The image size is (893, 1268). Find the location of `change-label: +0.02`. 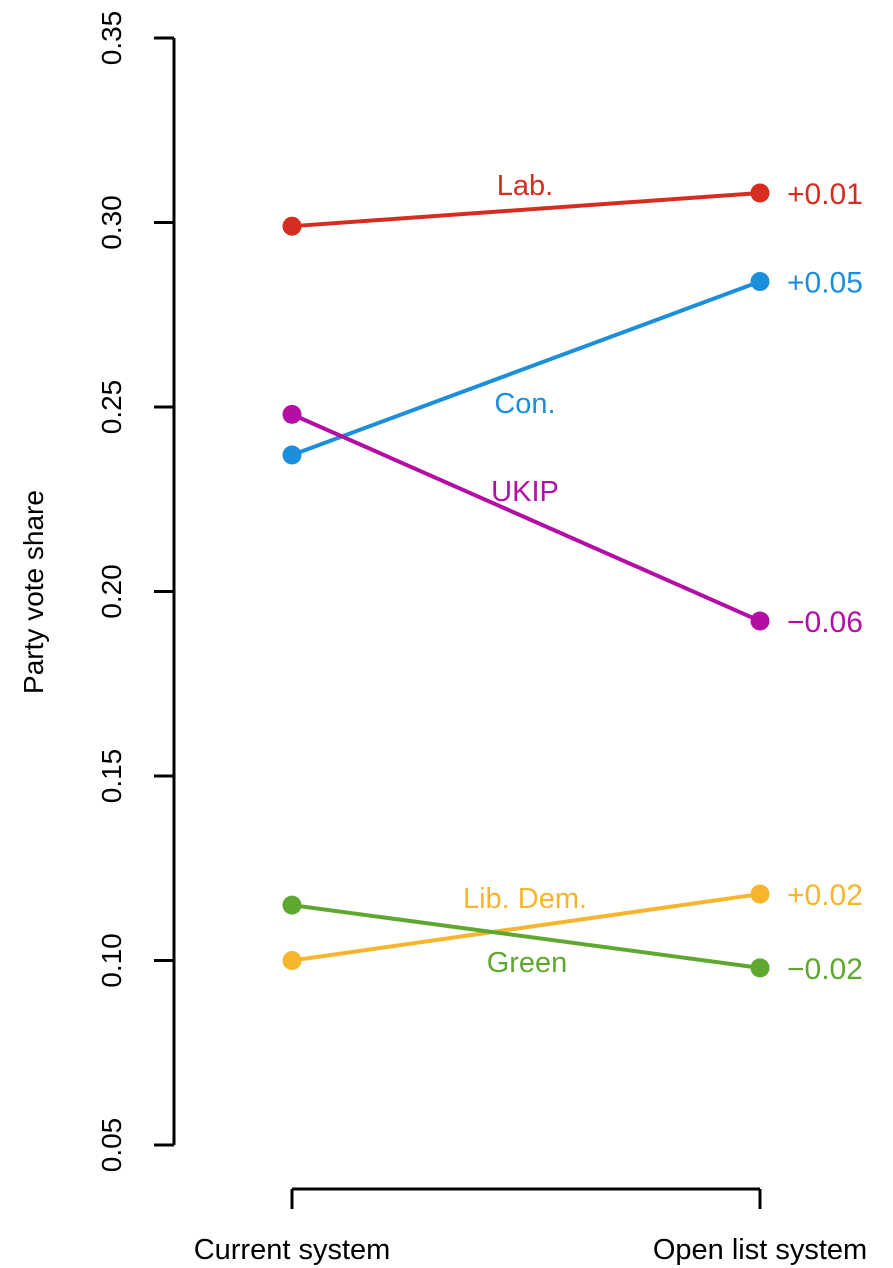

change-label: +0.02 is located at coordinates (825, 895).